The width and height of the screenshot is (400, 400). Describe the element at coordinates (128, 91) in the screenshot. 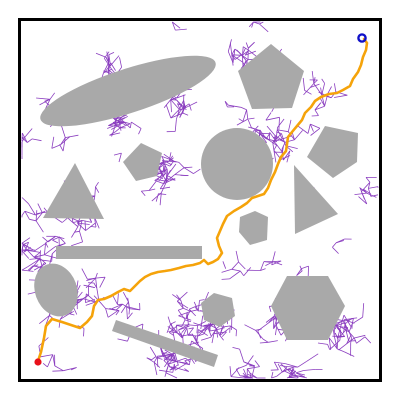

I see `obstacle-ellipse-large` at that location.